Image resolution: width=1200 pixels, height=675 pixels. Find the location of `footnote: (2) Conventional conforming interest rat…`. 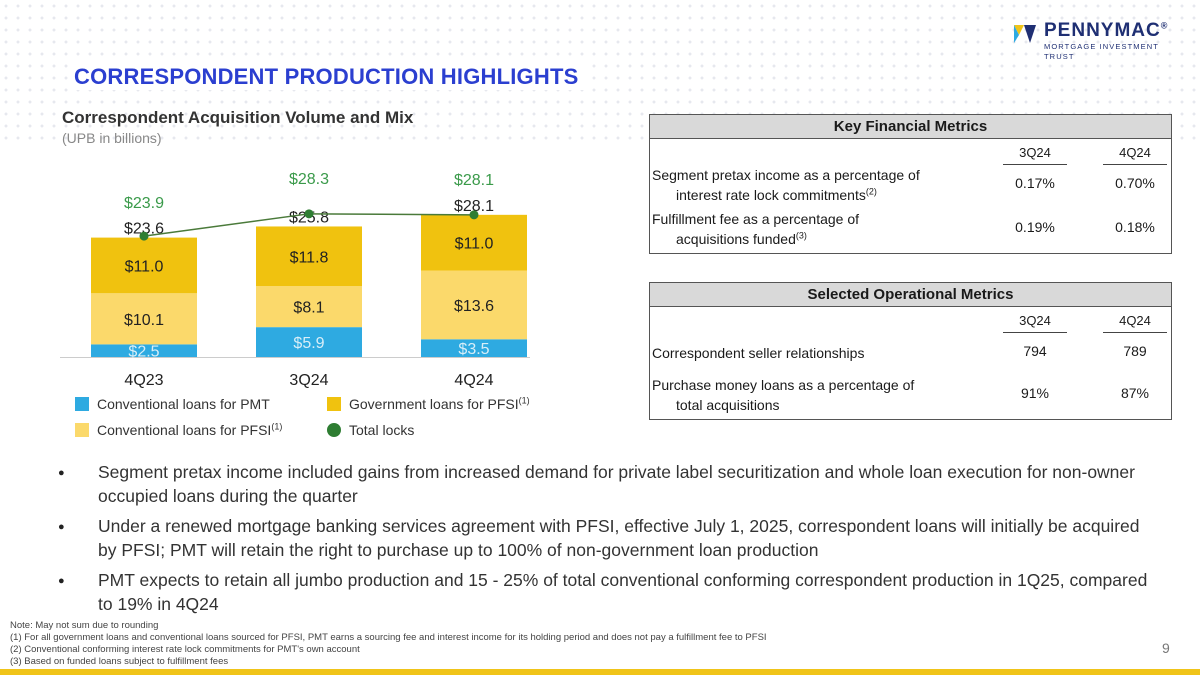

footnote: (2) Conventional conforming interest rat… is located at coordinates (185, 649).